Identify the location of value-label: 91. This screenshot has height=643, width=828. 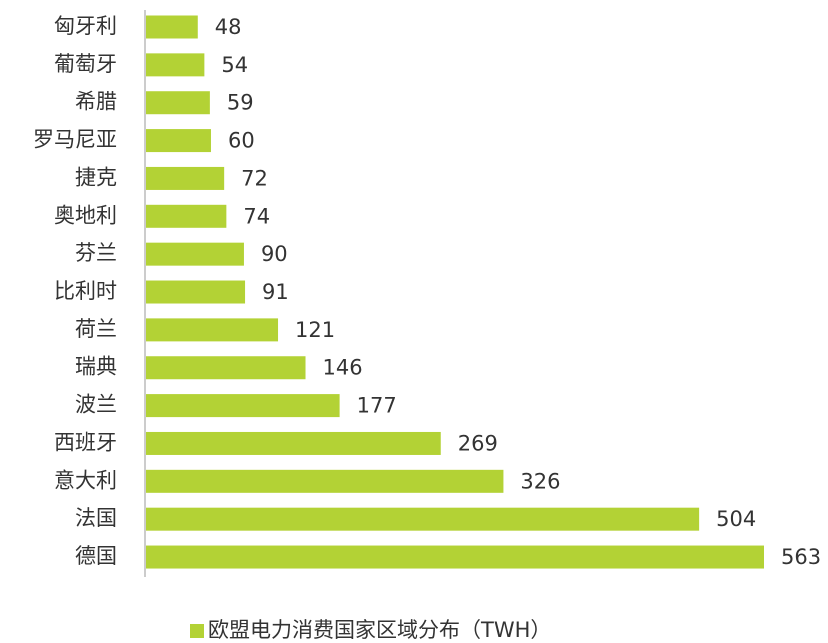
(275, 292).